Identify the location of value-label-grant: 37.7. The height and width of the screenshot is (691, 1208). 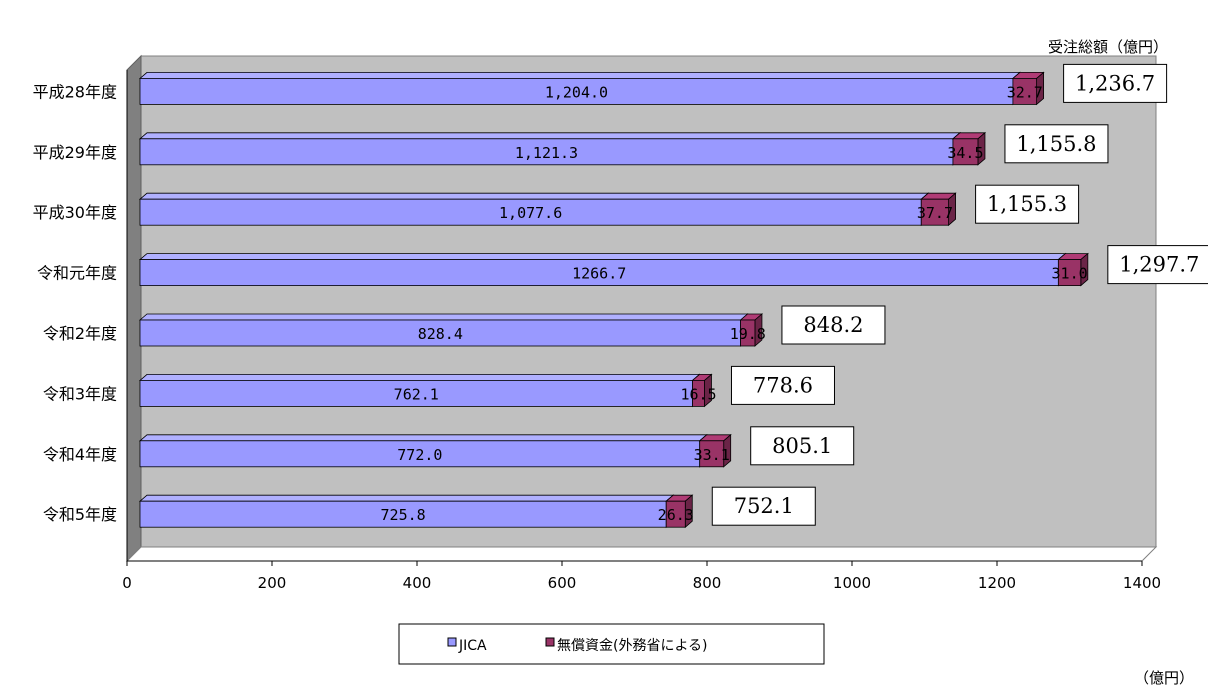
(935, 213).